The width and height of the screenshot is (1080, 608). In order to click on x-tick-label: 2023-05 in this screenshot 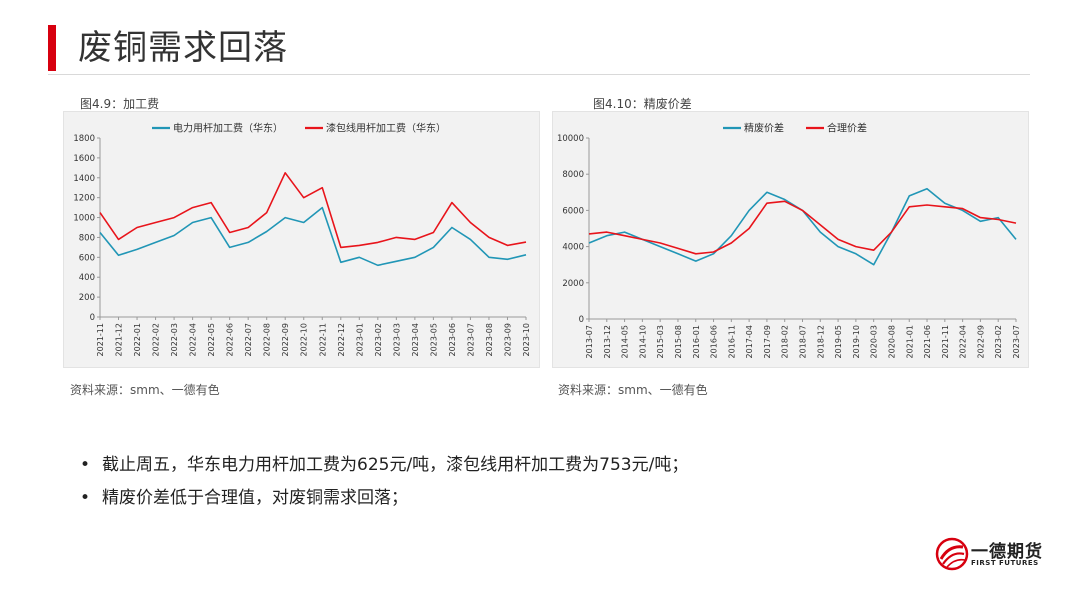, I will do `click(433, 339)`.